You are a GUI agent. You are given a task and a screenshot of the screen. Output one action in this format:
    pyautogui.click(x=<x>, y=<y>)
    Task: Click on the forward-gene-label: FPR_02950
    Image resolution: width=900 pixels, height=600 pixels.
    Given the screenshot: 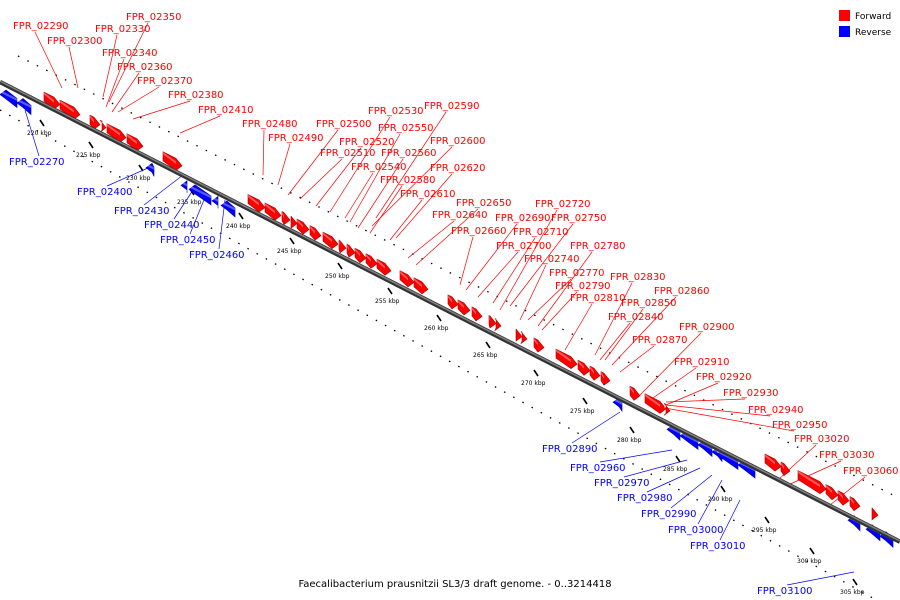 What is the action you would take?
    pyautogui.click(x=800, y=425)
    